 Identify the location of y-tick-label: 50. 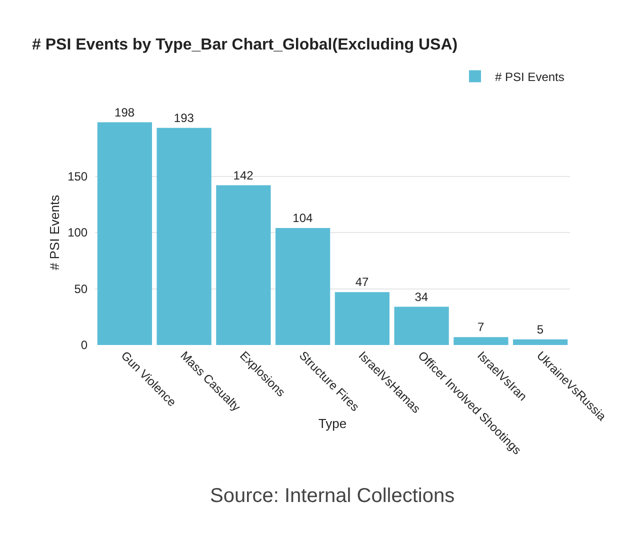
(81, 289).